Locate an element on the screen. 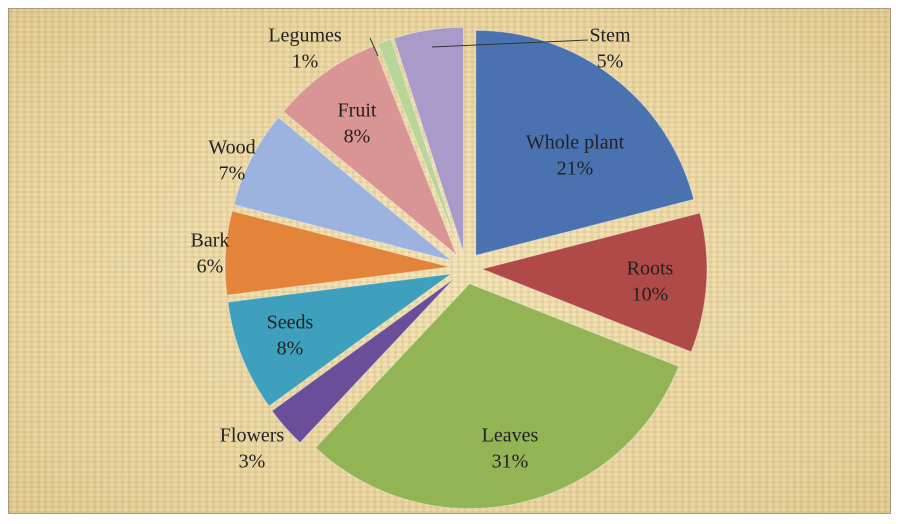  slice-label: Flowers is located at coordinates (252, 436).